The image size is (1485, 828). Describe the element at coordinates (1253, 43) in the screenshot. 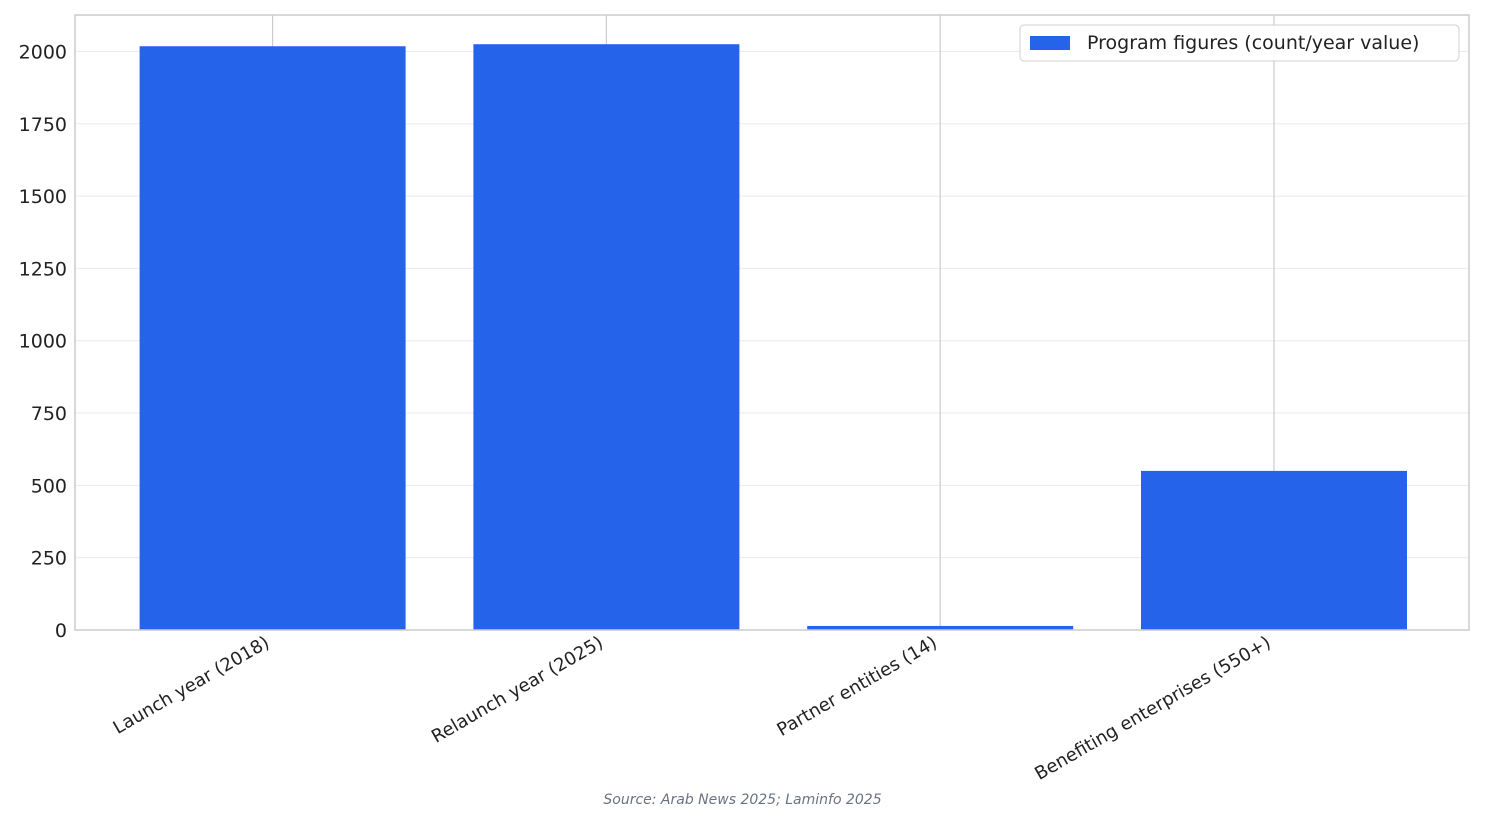

I see `legend-label: Program figures (count/year value)` at that location.